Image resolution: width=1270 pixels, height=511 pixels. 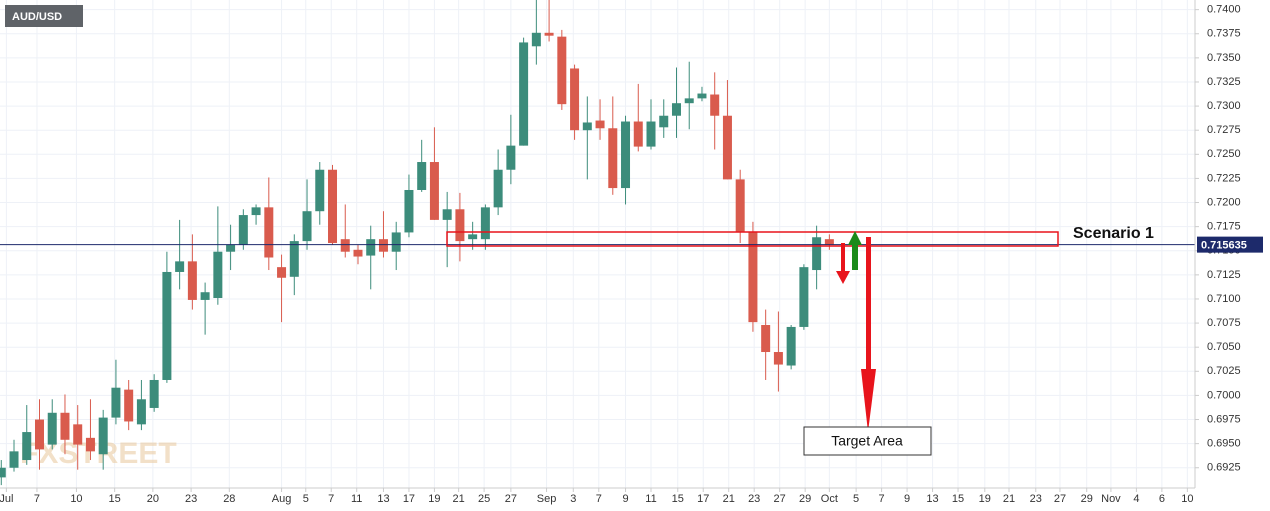 I want to click on y-tick-label: 0.7225, so click(x=1224, y=178).